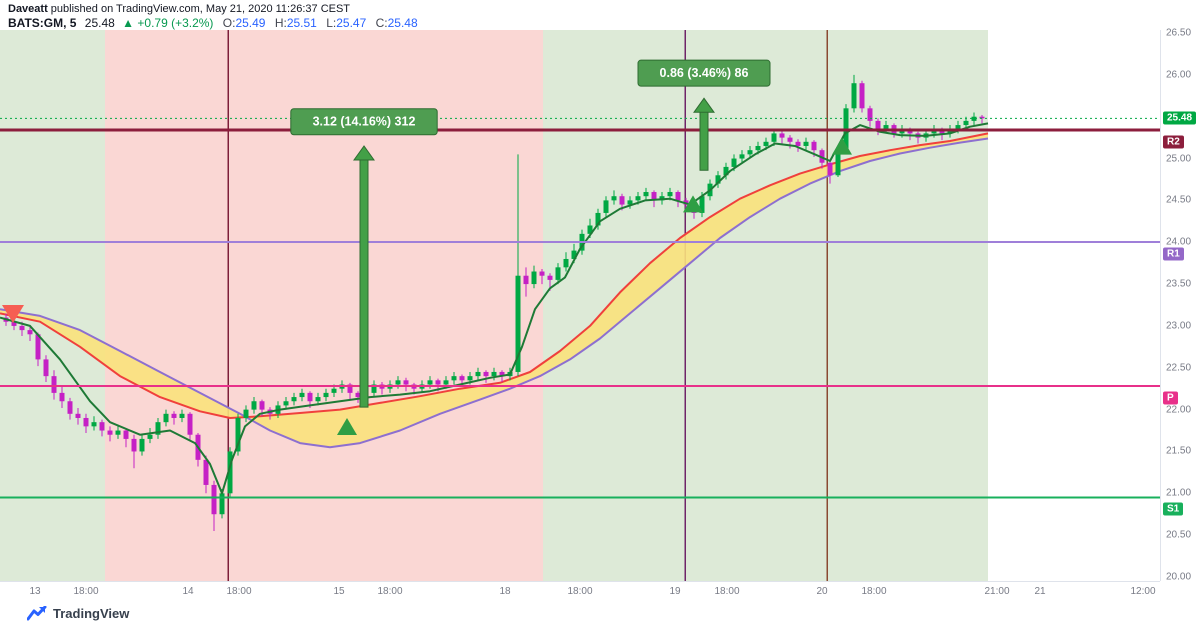  I want to click on price-tick: 26.50, so click(1179, 33).